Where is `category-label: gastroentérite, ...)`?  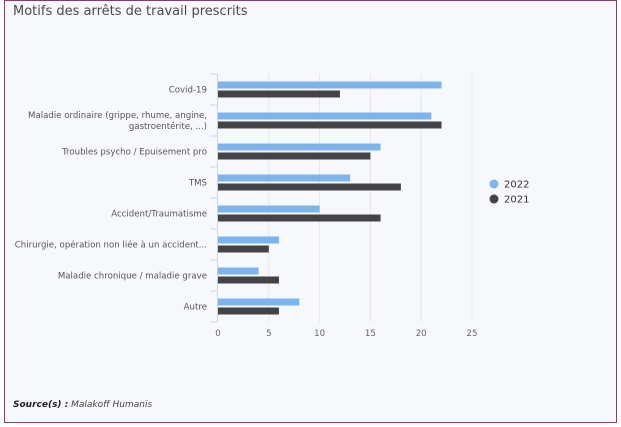
category-label: gastroentérite, ...) is located at coordinates (168, 126).